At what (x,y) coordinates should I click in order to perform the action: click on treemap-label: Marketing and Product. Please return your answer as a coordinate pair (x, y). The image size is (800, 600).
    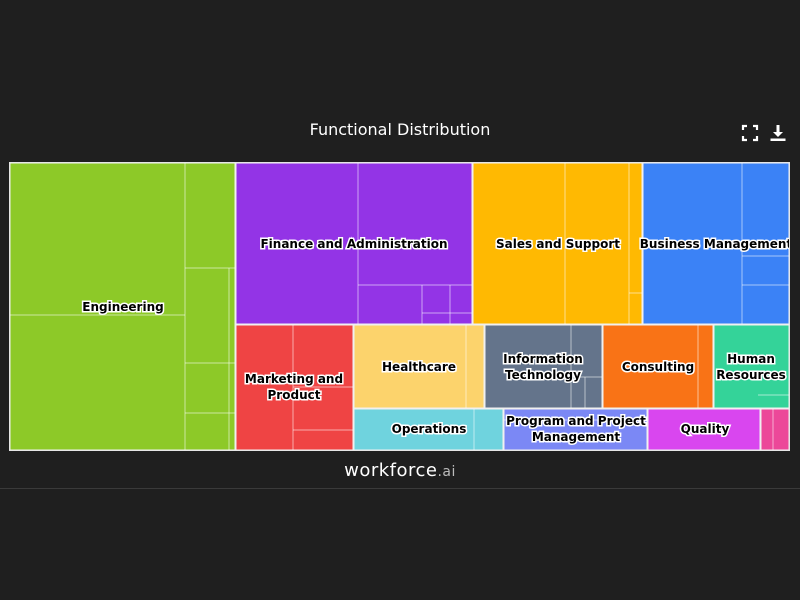
    Looking at the image, I should click on (294, 387).